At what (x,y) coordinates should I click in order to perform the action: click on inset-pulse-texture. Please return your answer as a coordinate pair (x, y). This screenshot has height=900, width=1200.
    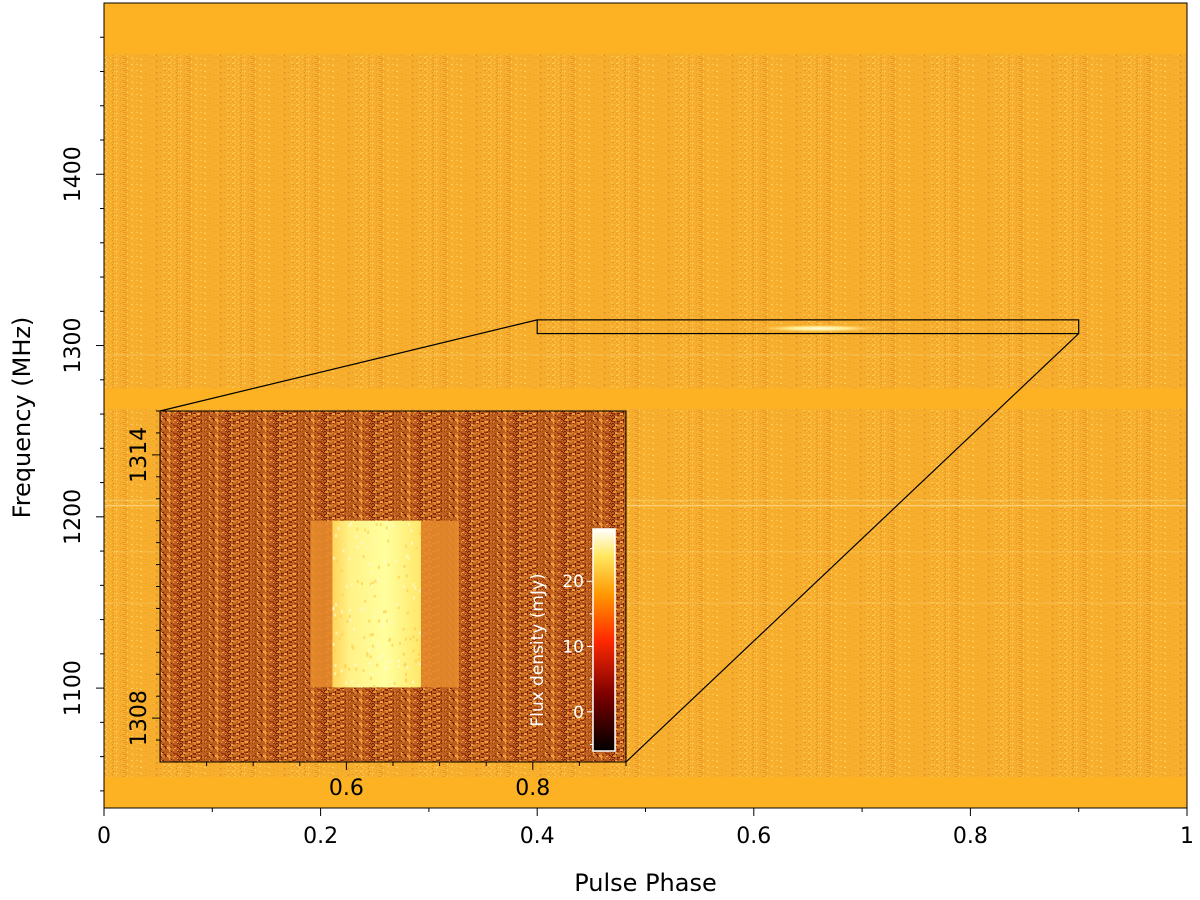
    Looking at the image, I should click on (377, 605).